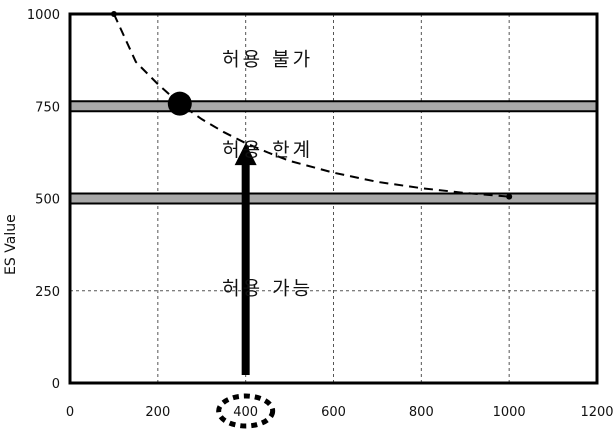  What do you see at coordinates (245, 154) in the screenshot?
I see `arrow-head` at bounding box center [245, 154].